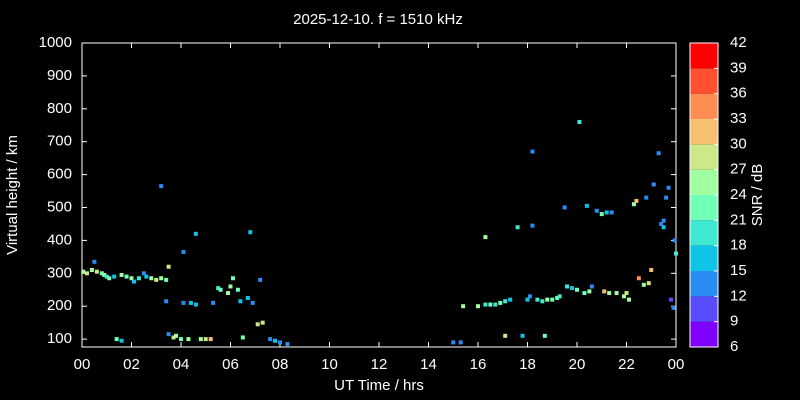 Image resolution: width=800 pixels, height=400 pixels. What do you see at coordinates (59, 108) in the screenshot?
I see `y-tick-label: 800` at bounding box center [59, 108].